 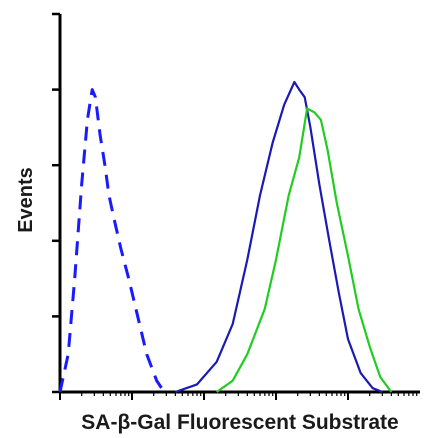 What do you see at coordinates (26, 200) in the screenshot?
I see `y-axis-label: Events` at bounding box center [26, 200].